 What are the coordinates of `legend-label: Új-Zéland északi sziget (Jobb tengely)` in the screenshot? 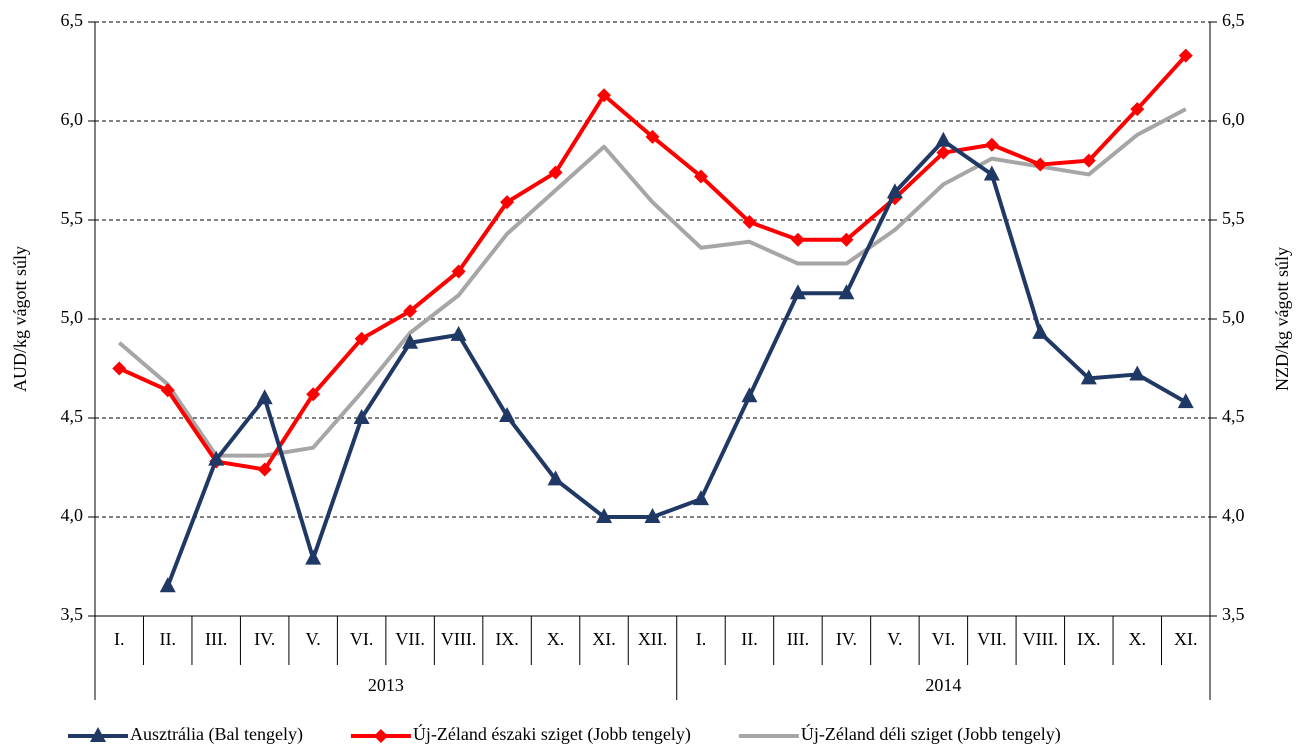 It's located at (552, 734).